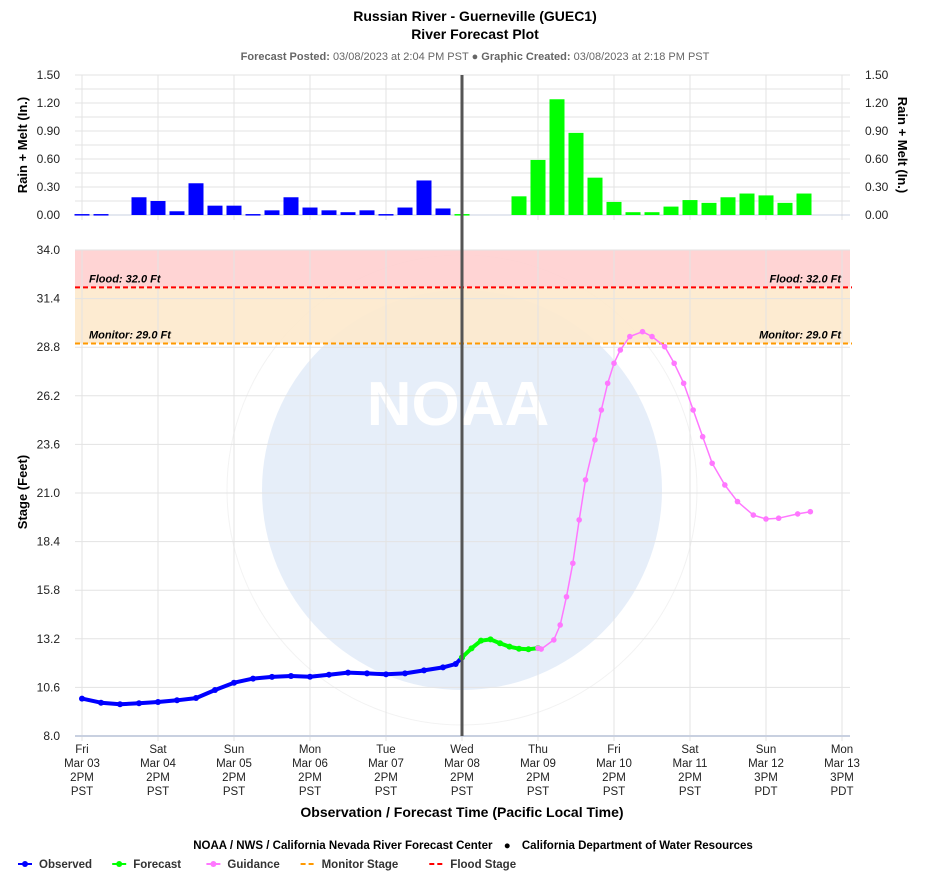 Image resolution: width=950 pixels, height=895 pixels. What do you see at coordinates (310, 771) in the screenshot?
I see `x-tick-label: Mon Mar 06 2PM PST` at bounding box center [310, 771].